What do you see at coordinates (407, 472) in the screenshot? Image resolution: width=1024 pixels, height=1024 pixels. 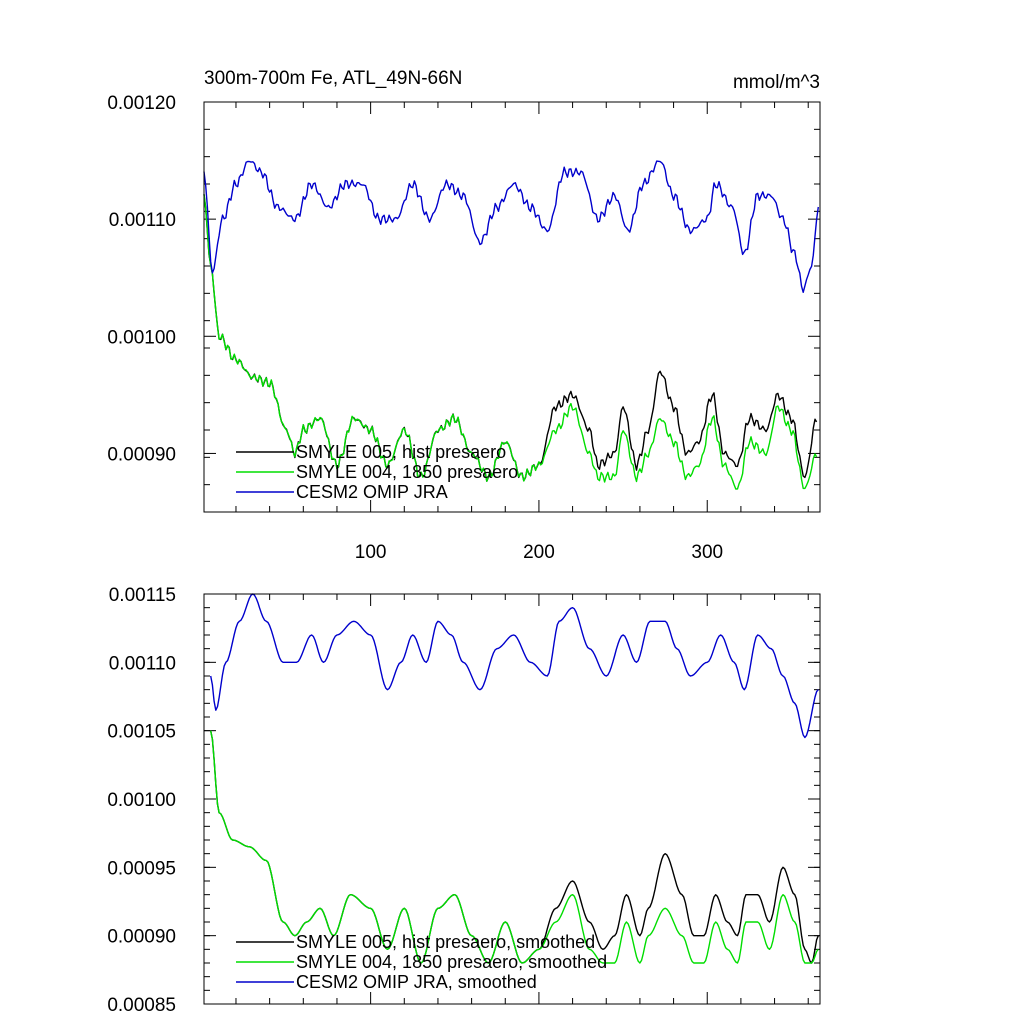 I see `legend-label-1: SMYLE 004, 1850 presaero` at bounding box center [407, 472].